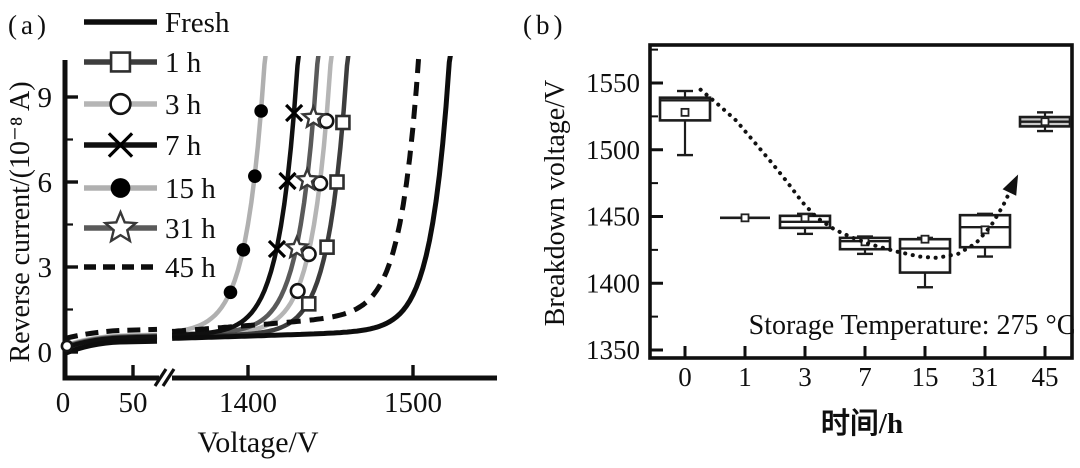 This screenshot has width=1080, height=468. I want to click on legend-entry-45h: 45 h, so click(150, 268).